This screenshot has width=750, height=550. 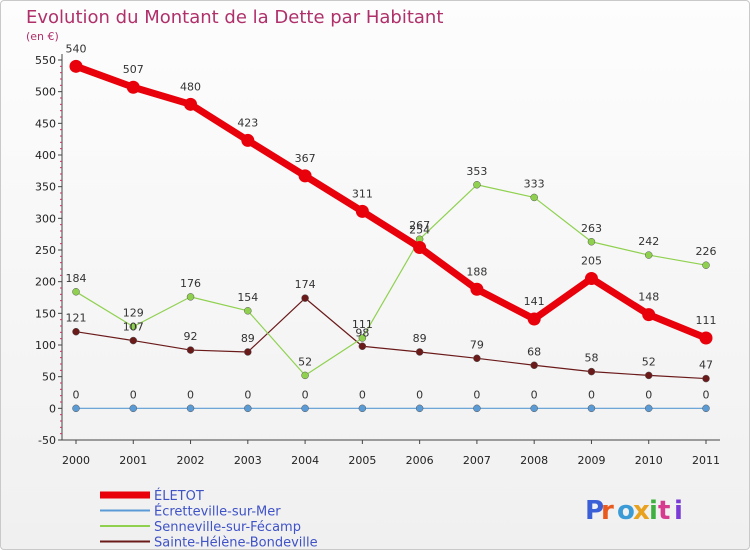 What do you see at coordinates (236, 543) in the screenshot?
I see `legend-label: Sainte-Hélène-Bondeville` at bounding box center [236, 543].